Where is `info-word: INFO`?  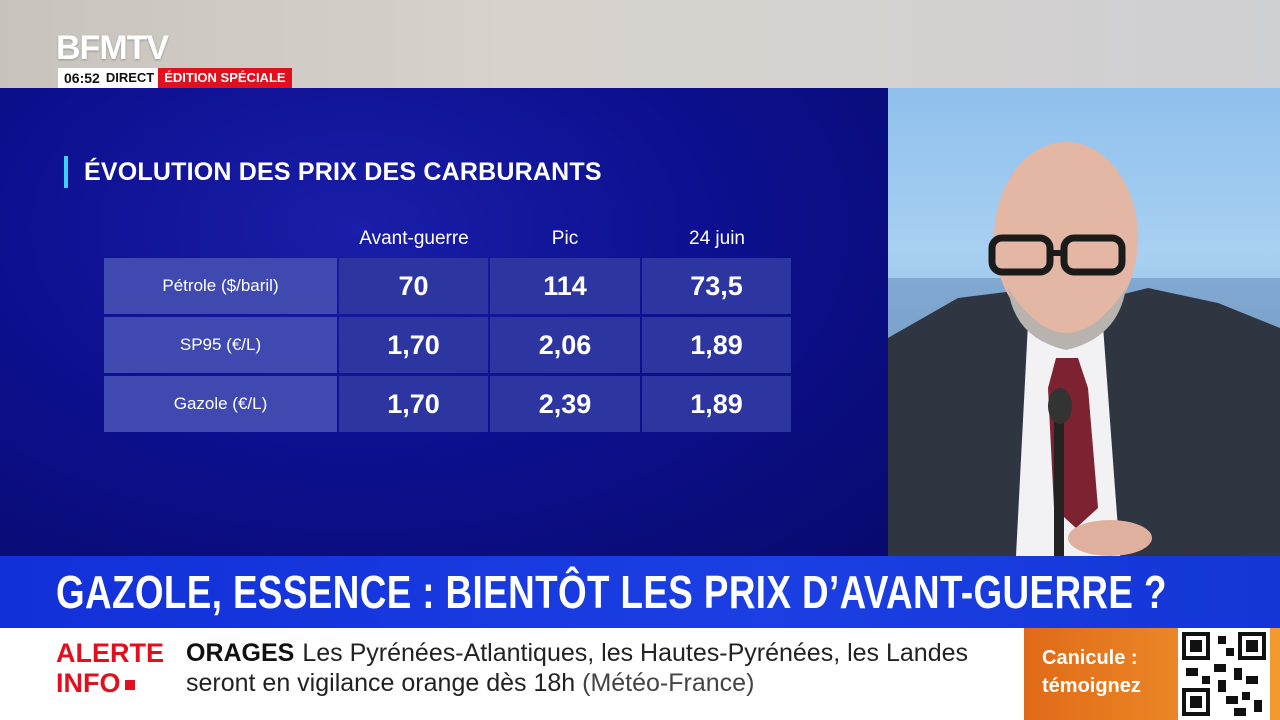 info-word: INFO is located at coordinates (88, 683).